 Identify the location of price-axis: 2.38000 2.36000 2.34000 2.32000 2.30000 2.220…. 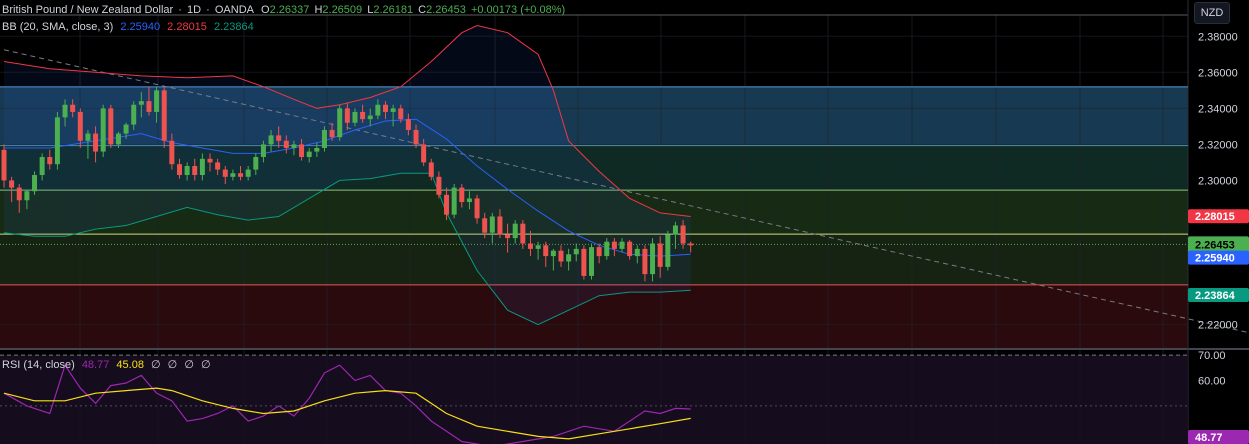
(1218, 209).